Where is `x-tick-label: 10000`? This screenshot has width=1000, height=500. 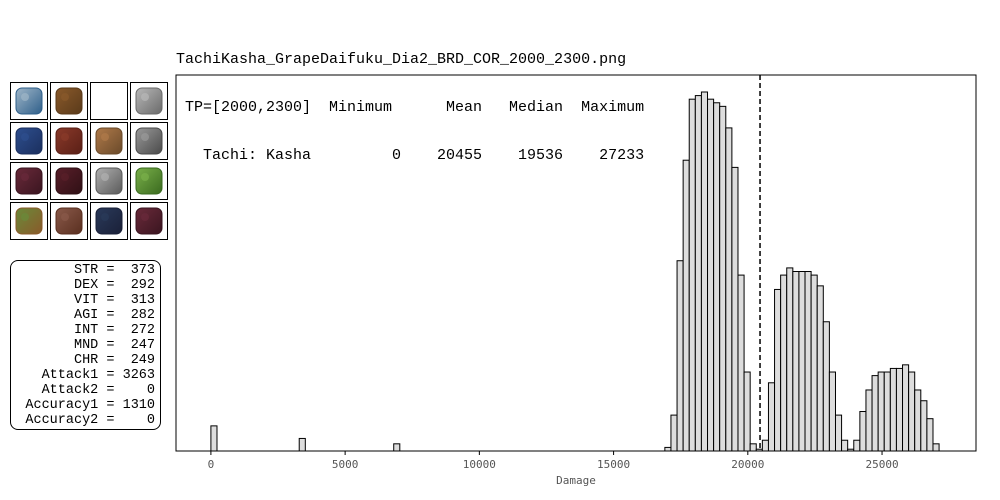
x-tick-label: 10000 is located at coordinates (479, 464).